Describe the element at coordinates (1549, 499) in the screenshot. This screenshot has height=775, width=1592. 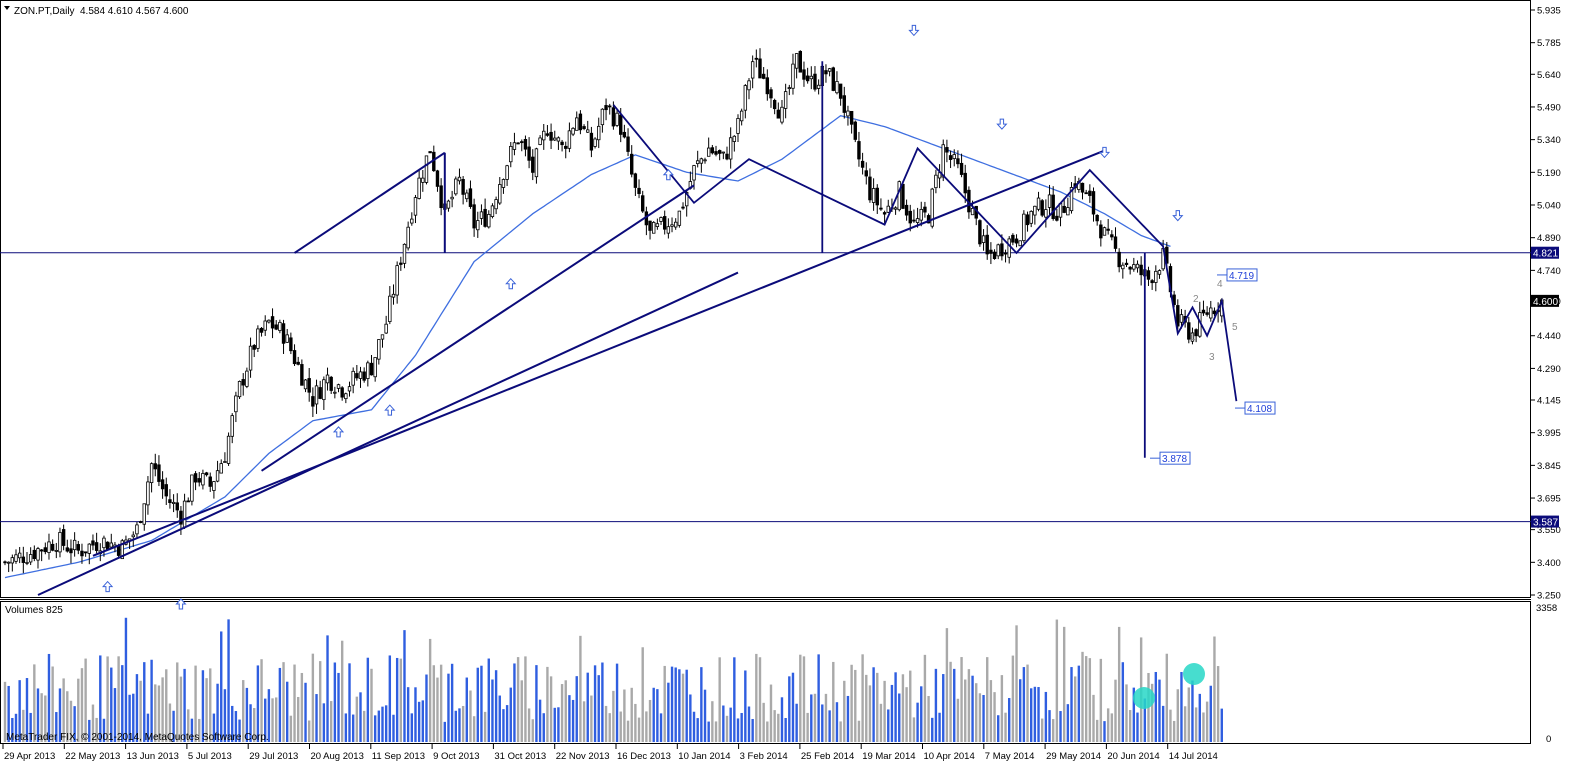
I see `y-tick-label: 3.695` at that location.